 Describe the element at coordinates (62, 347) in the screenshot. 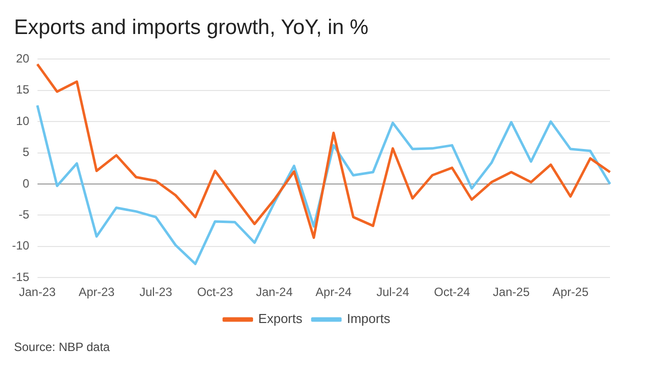

I see `source-note: Source: NBP data` at that location.